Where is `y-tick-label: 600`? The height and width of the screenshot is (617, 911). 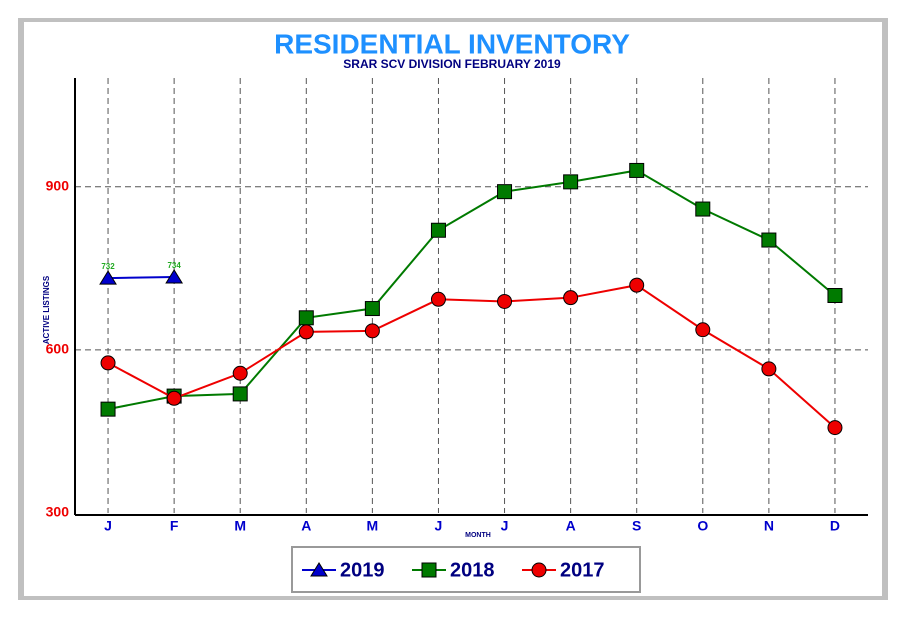
y-tick-label: 600 is located at coordinates (58, 349).